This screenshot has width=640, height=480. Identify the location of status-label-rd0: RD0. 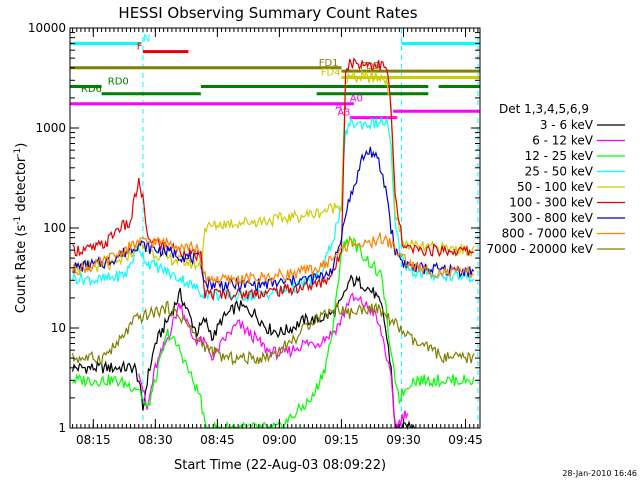
(118, 82).